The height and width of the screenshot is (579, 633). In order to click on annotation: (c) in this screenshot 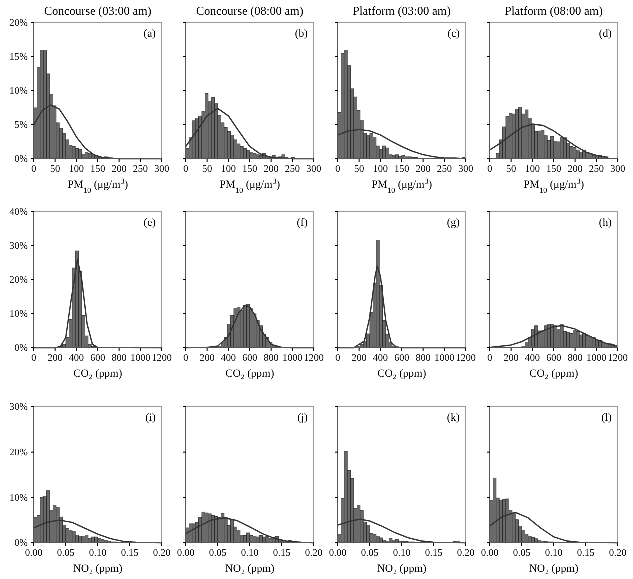, I will do `click(454, 34)`.